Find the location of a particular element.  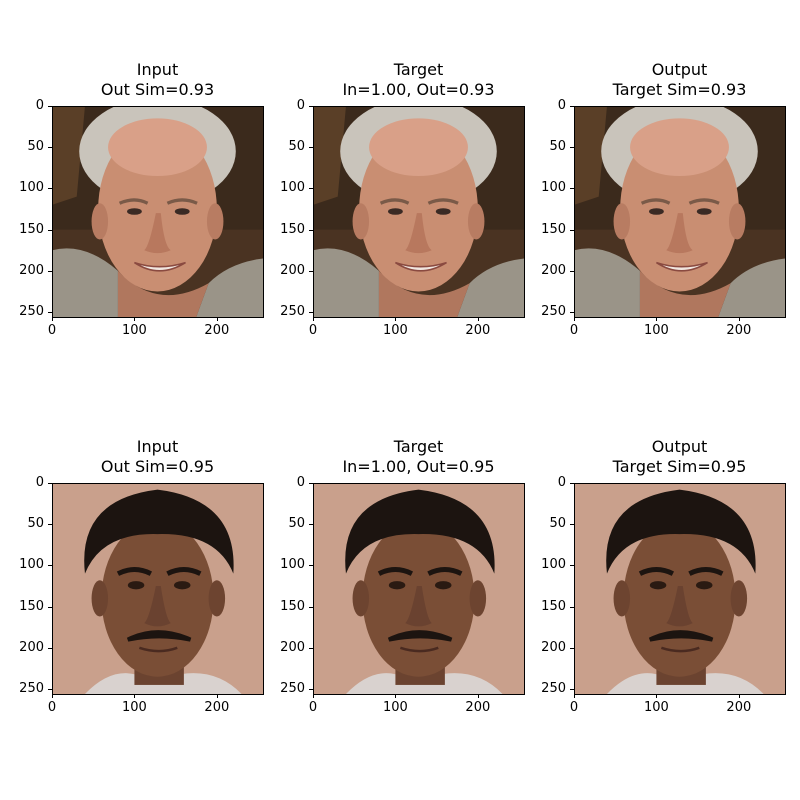

panel-title: Output Target Sim=0.95 is located at coordinates (675, 457).